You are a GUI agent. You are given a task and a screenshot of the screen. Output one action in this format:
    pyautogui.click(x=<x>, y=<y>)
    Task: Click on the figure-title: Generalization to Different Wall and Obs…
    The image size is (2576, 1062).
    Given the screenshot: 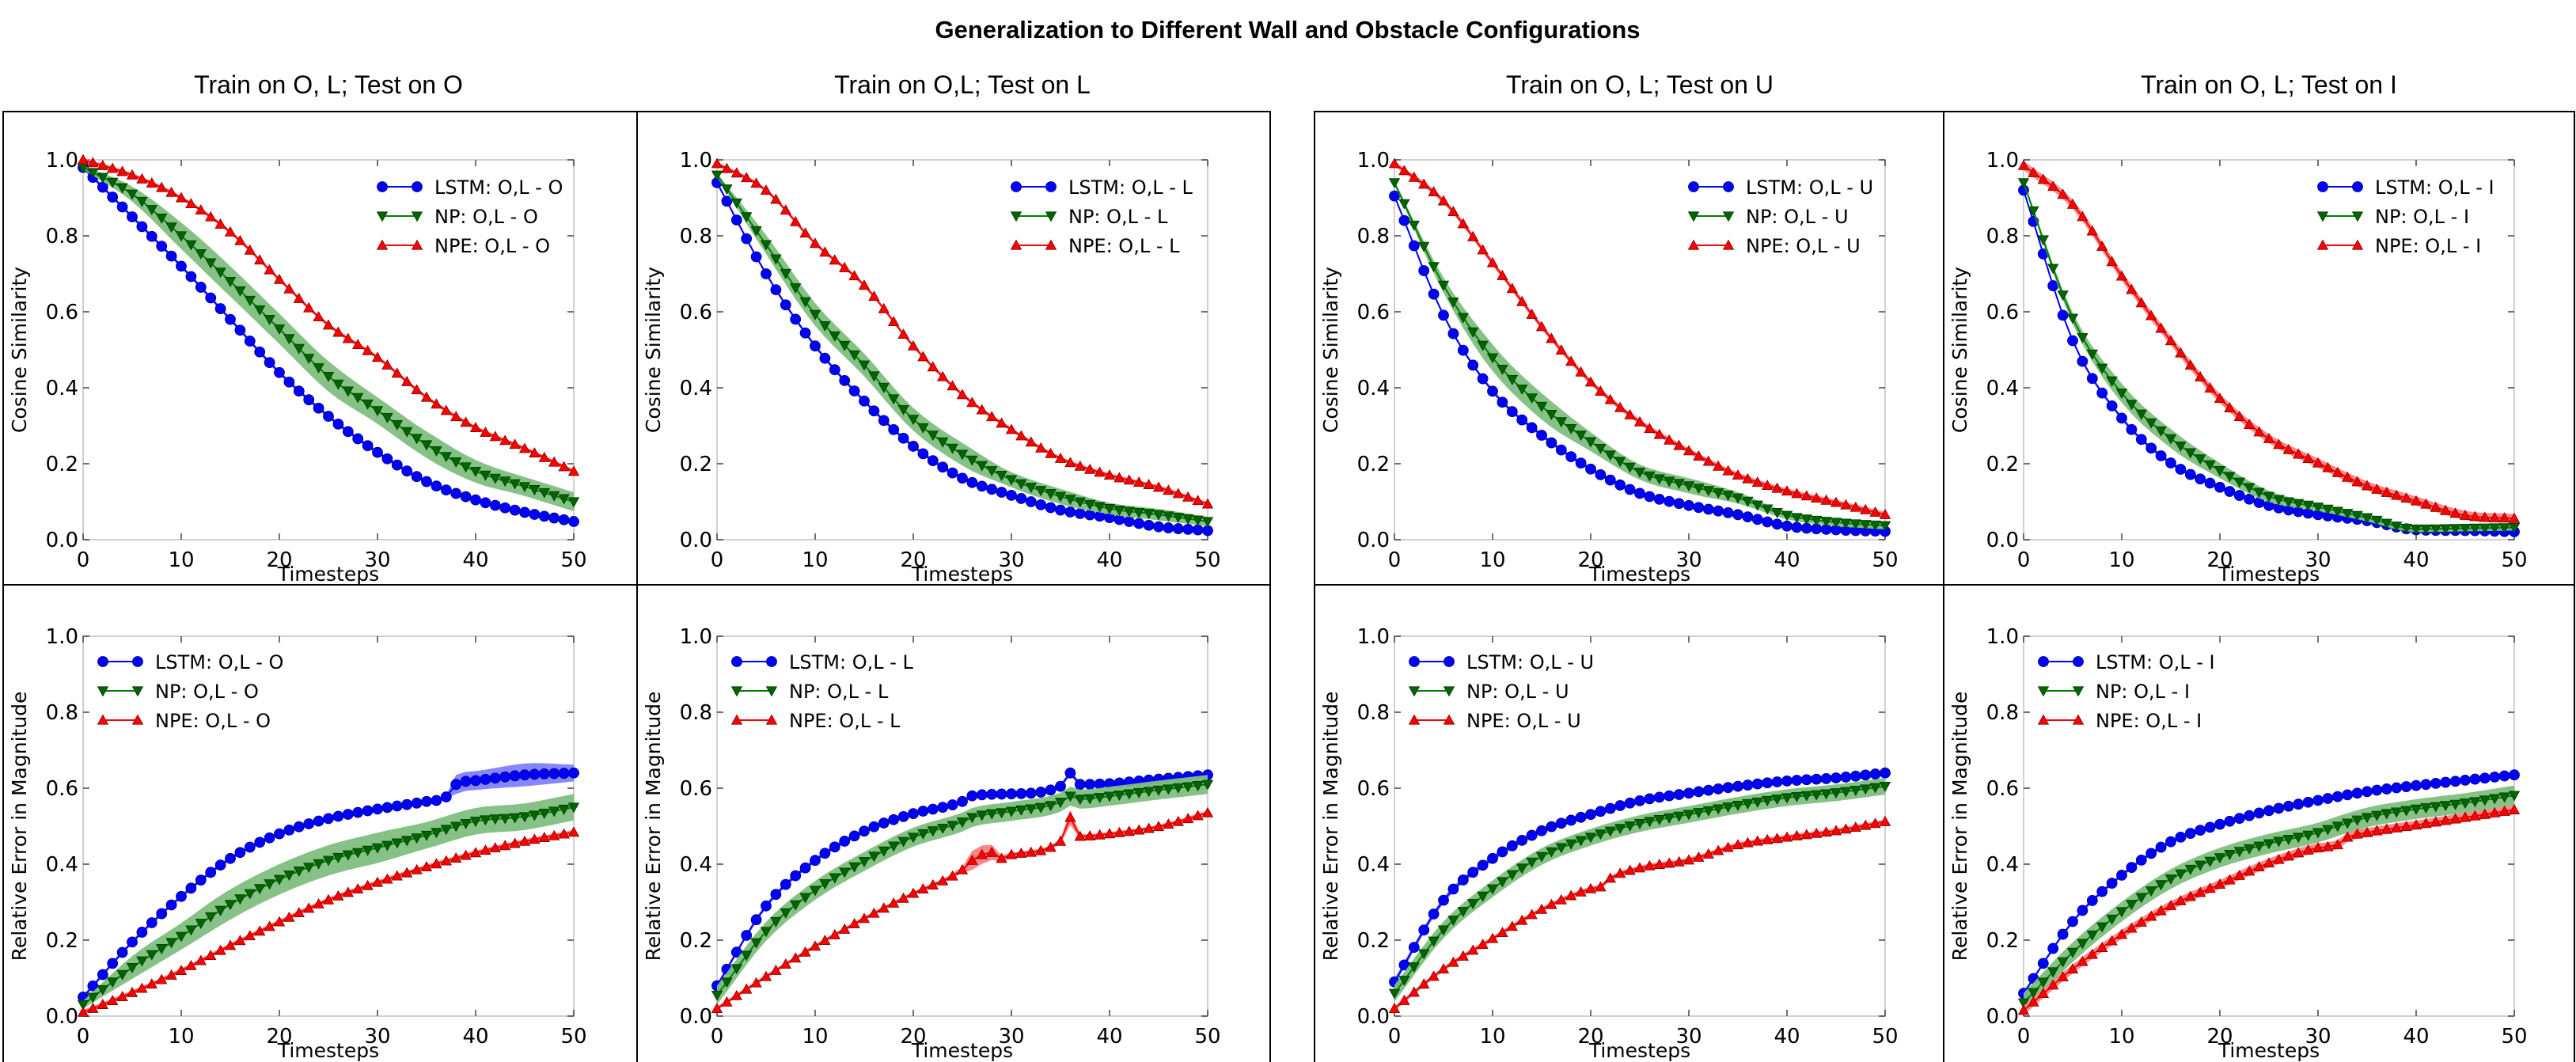 What is the action you would take?
    pyautogui.click(x=1287, y=30)
    